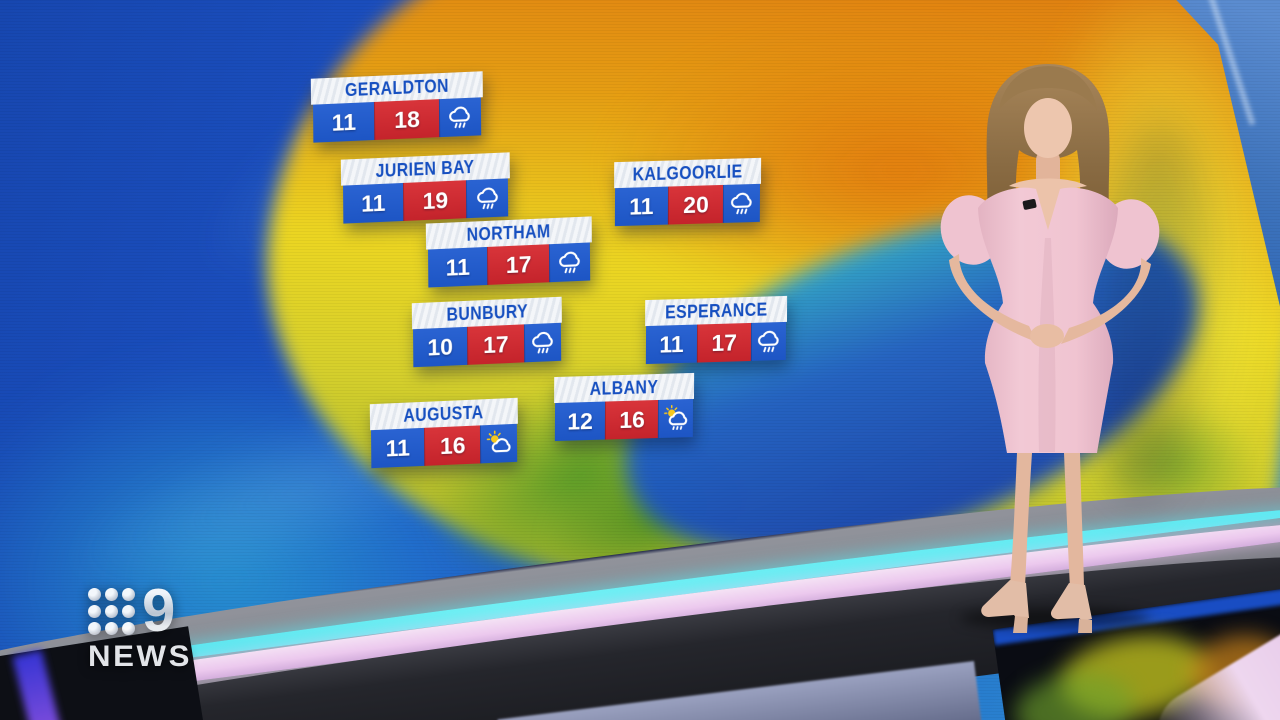 The width and height of the screenshot is (1280, 720). I want to click on nine-logo-mark: 9, so click(148, 610).